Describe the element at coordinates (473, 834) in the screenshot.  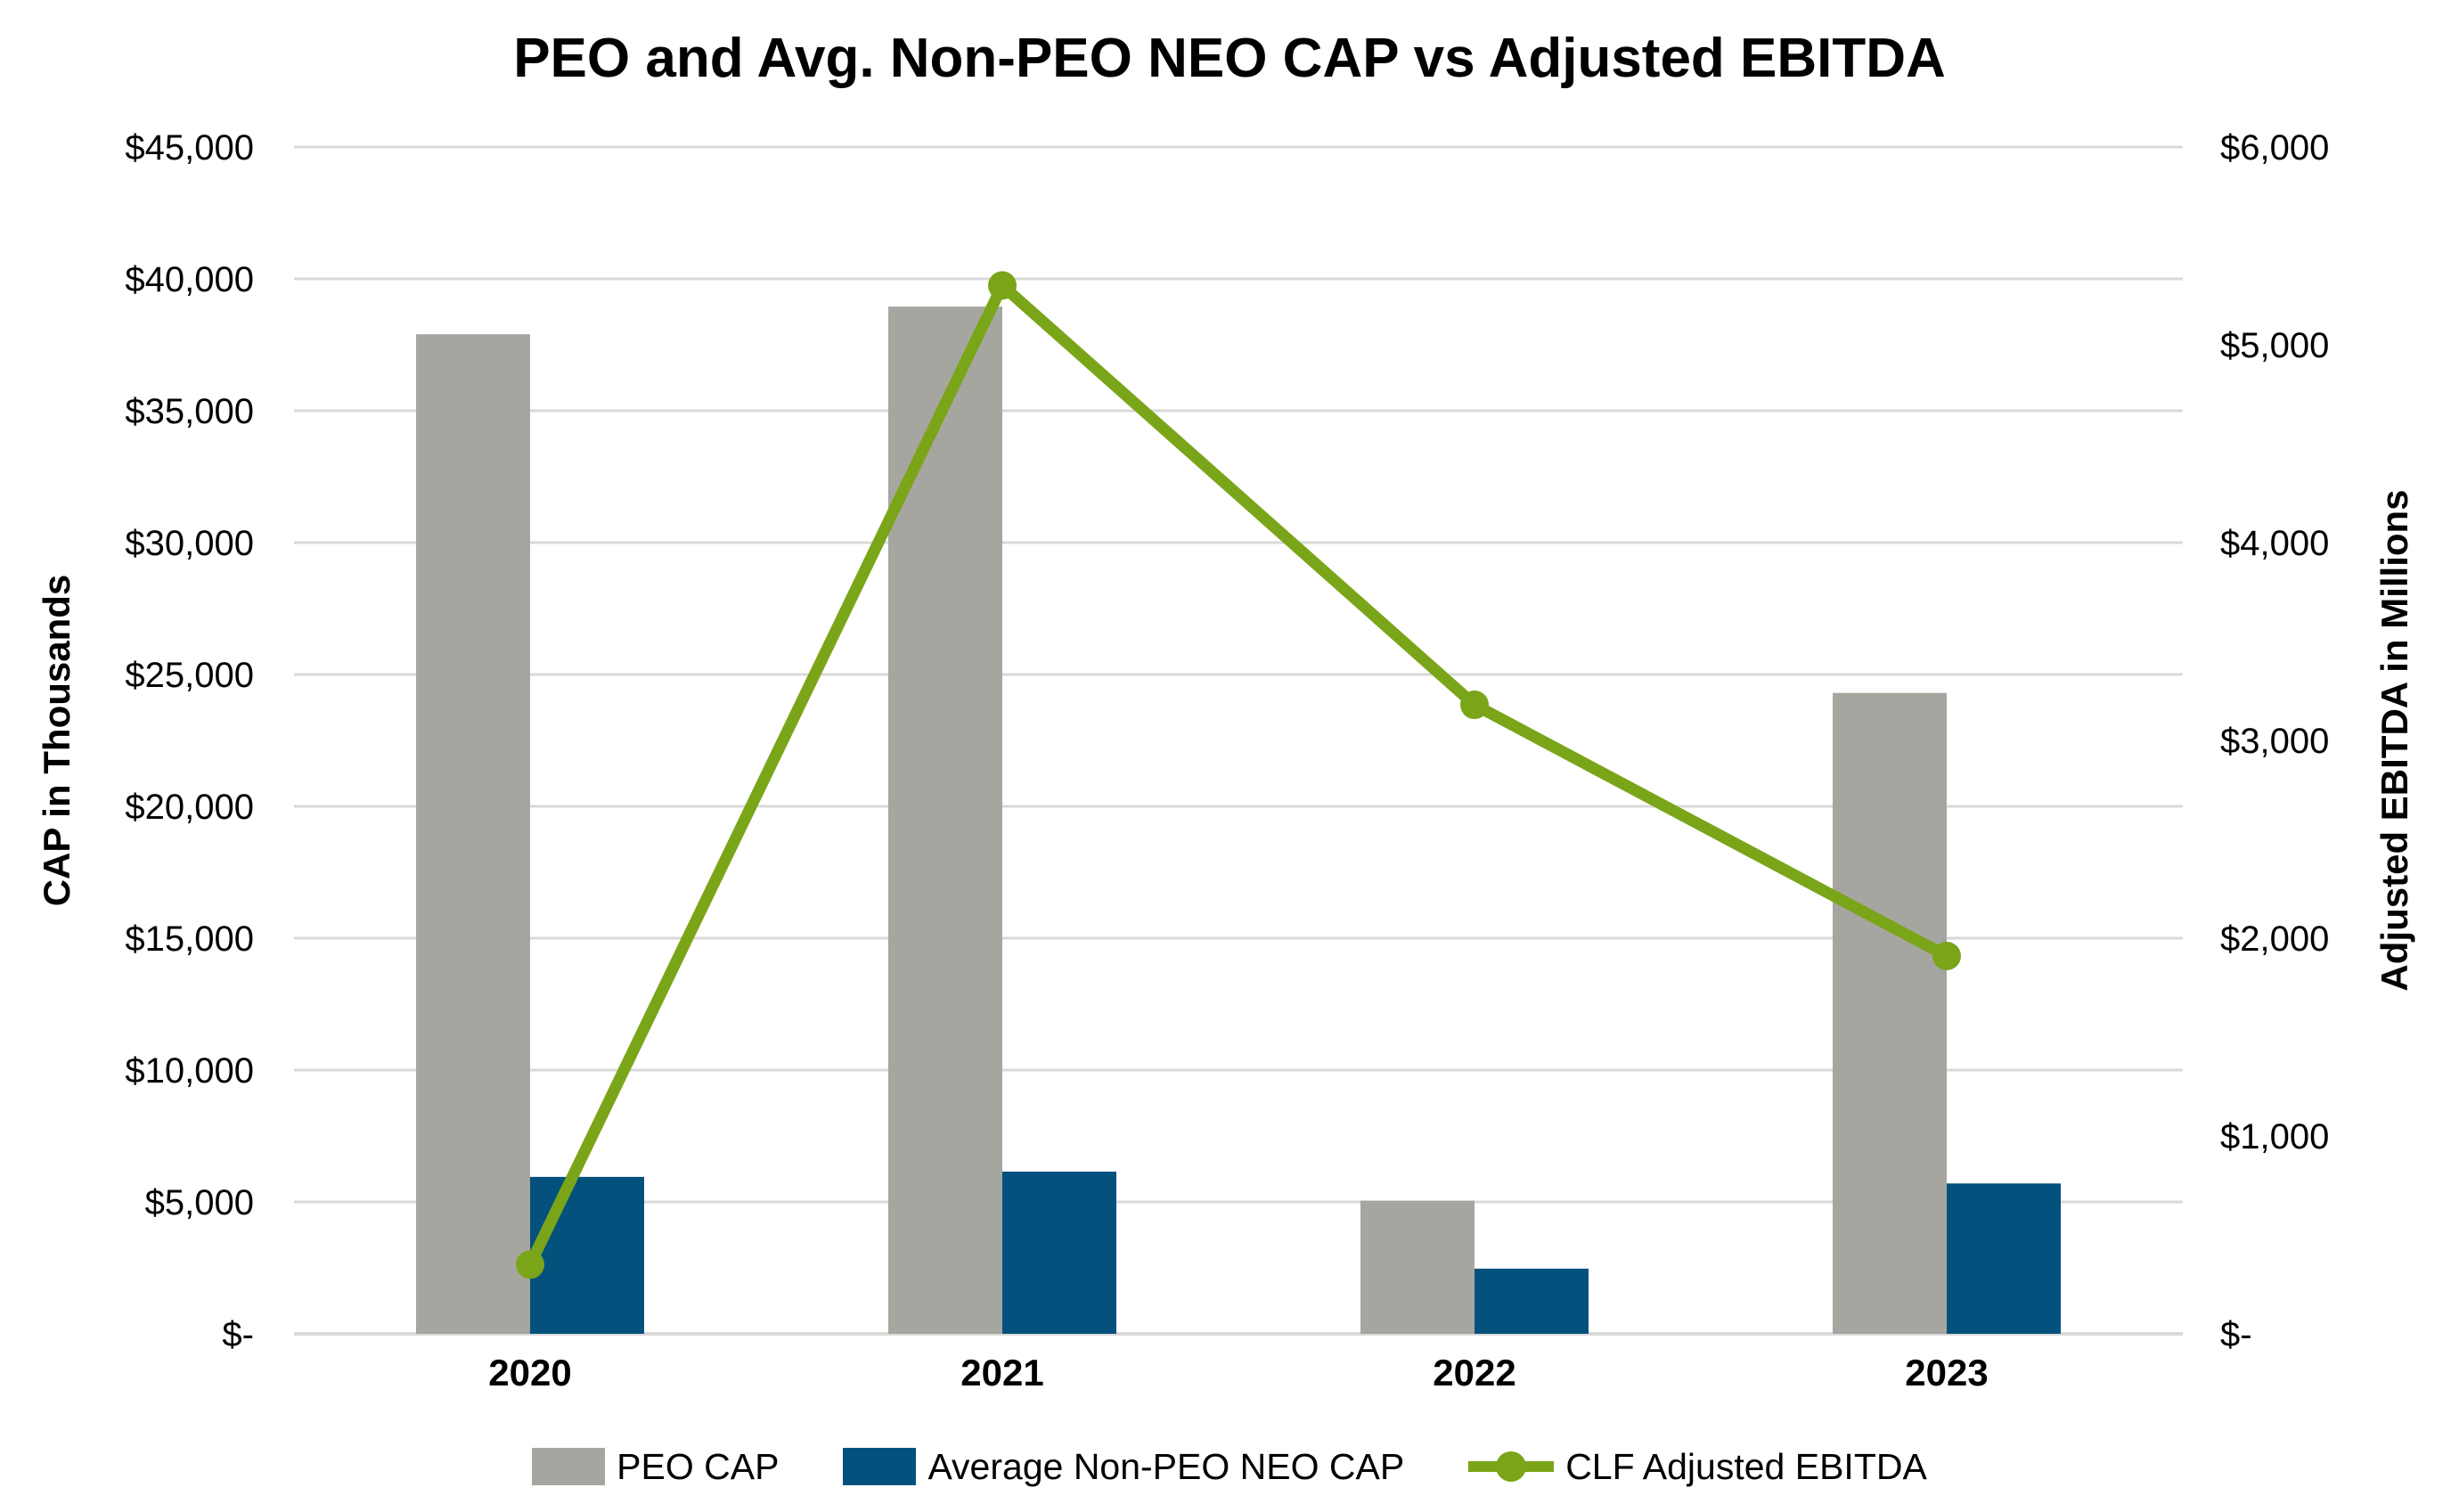
I see `bar-peo-cap-2020` at that location.